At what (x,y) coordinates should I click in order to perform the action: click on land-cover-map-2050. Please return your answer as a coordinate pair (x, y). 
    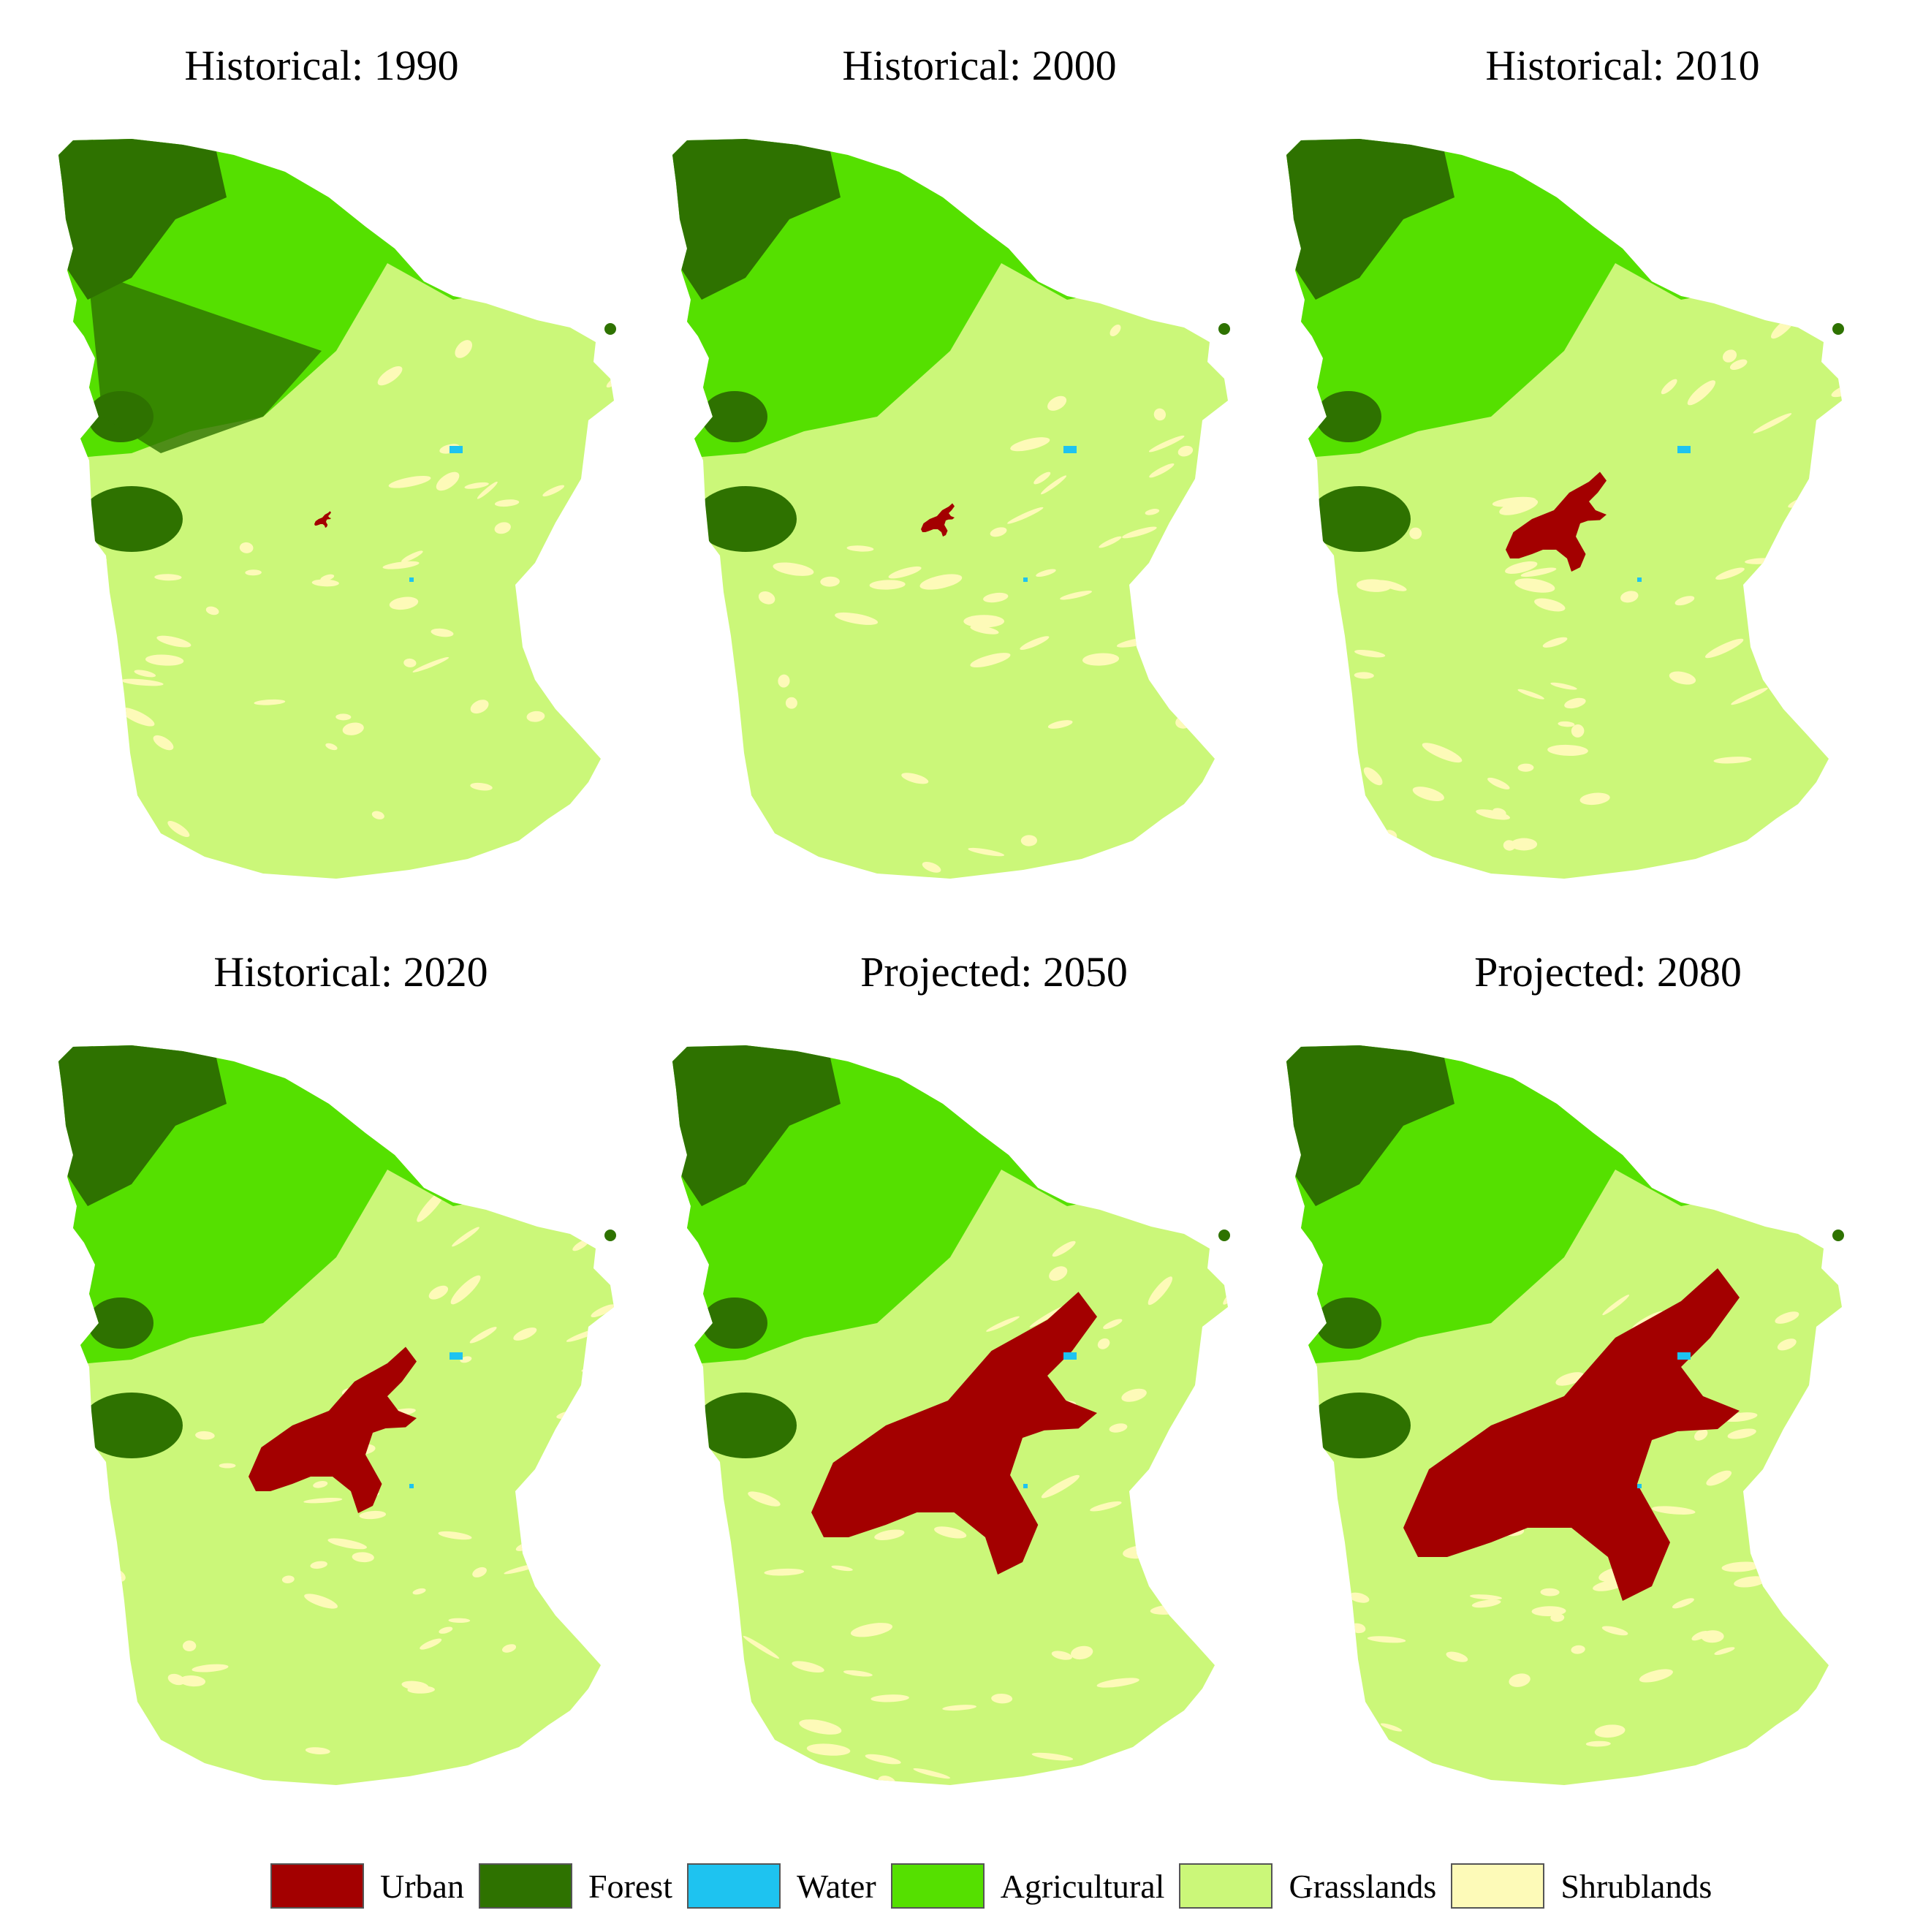
    Looking at the image, I should click on (944, 1415).